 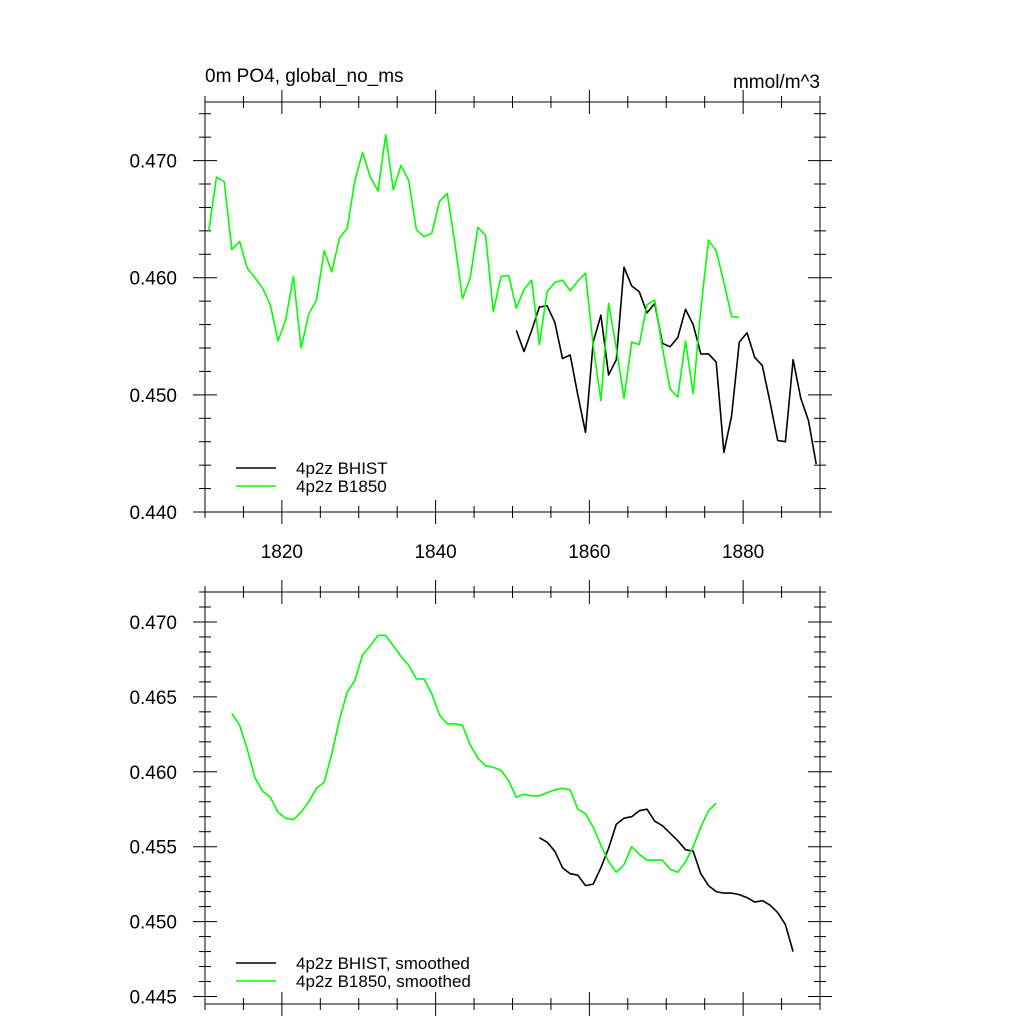 What do you see at coordinates (153, 513) in the screenshot?
I see `y-tick-label: 0.440` at bounding box center [153, 513].